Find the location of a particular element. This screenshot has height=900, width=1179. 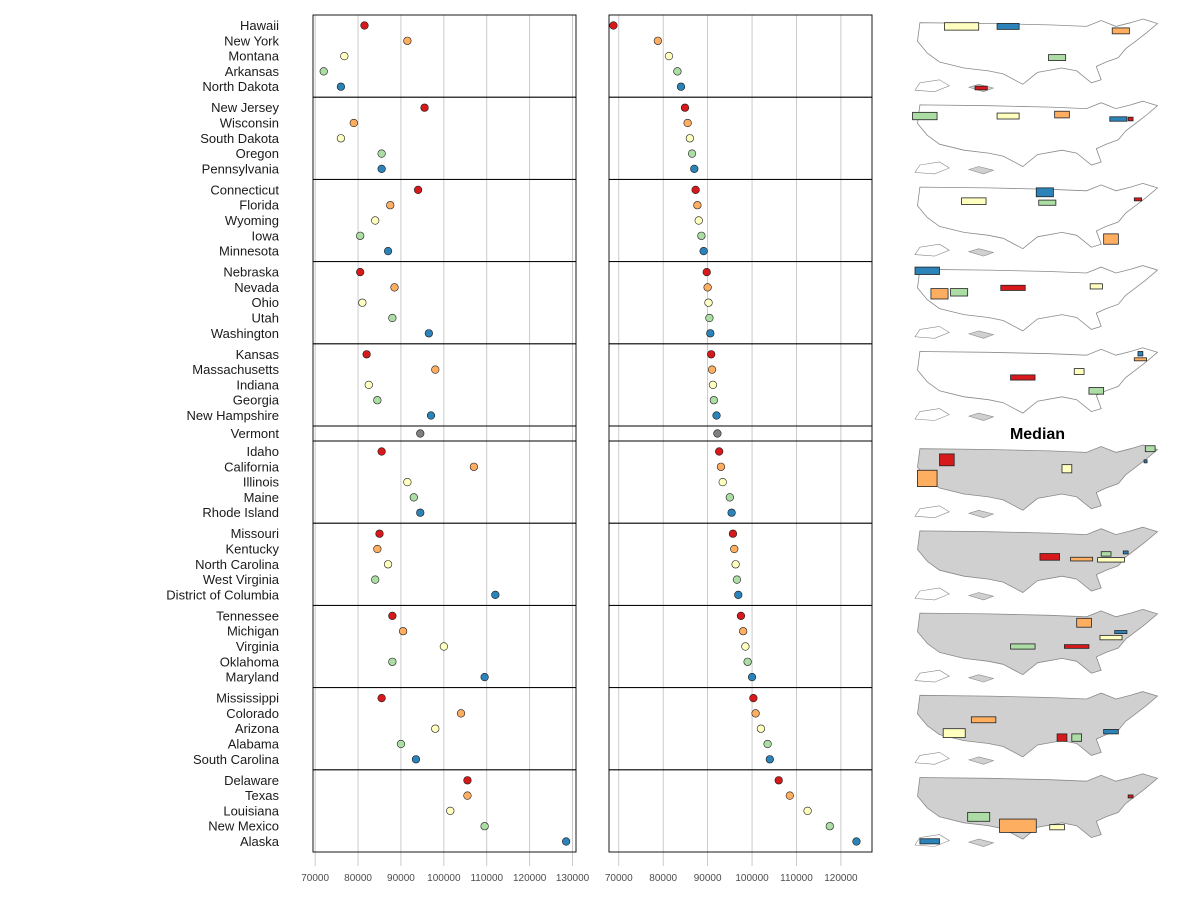

state-label: Connecticut is located at coordinates (244, 189).